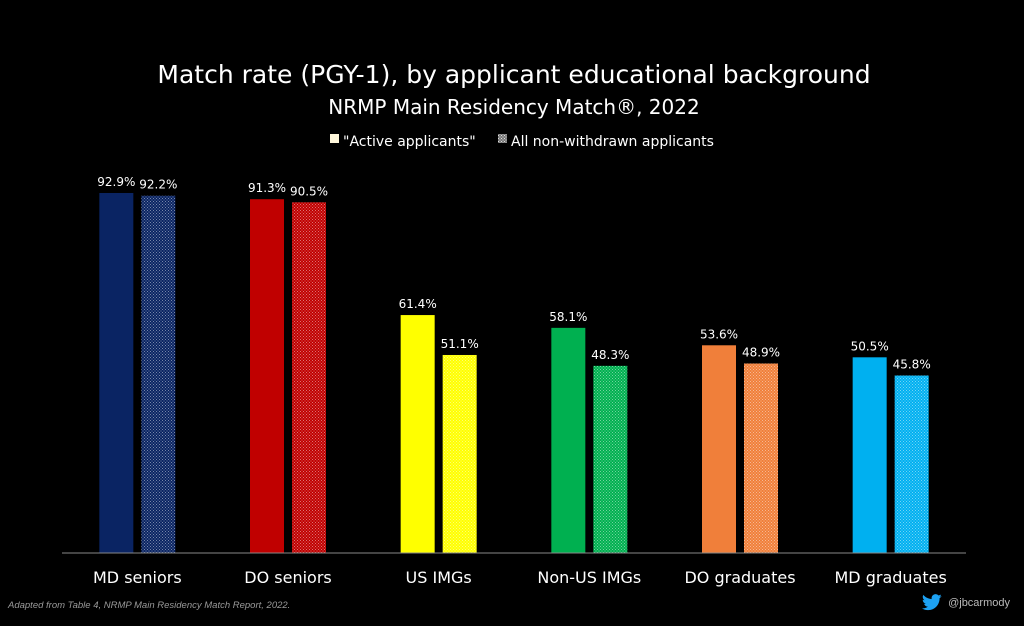 The height and width of the screenshot is (626, 1024). What do you see at coordinates (309, 377) in the screenshot?
I see `bar-nonwithdrawn-do-seniors` at bounding box center [309, 377].